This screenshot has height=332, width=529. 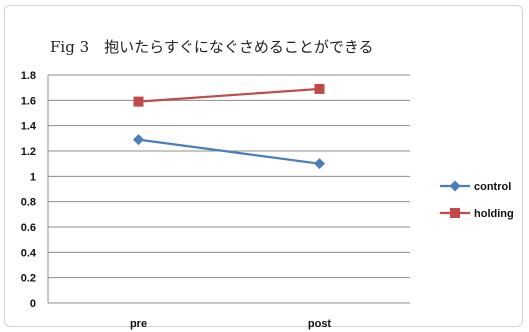 I want to click on series-holding, so click(x=229, y=95).